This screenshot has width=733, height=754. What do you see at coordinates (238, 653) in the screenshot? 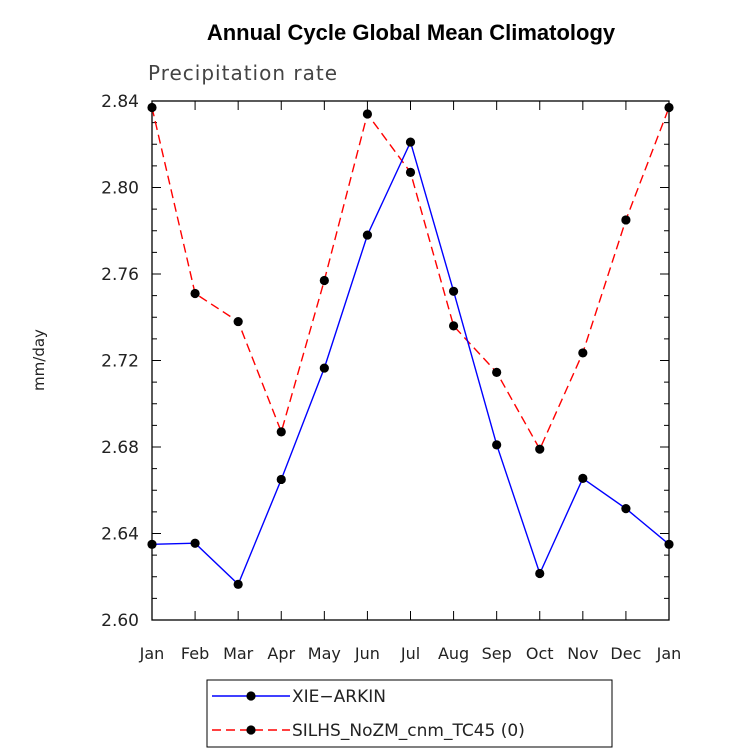
I see `x-tick-label: Mar` at bounding box center [238, 653].